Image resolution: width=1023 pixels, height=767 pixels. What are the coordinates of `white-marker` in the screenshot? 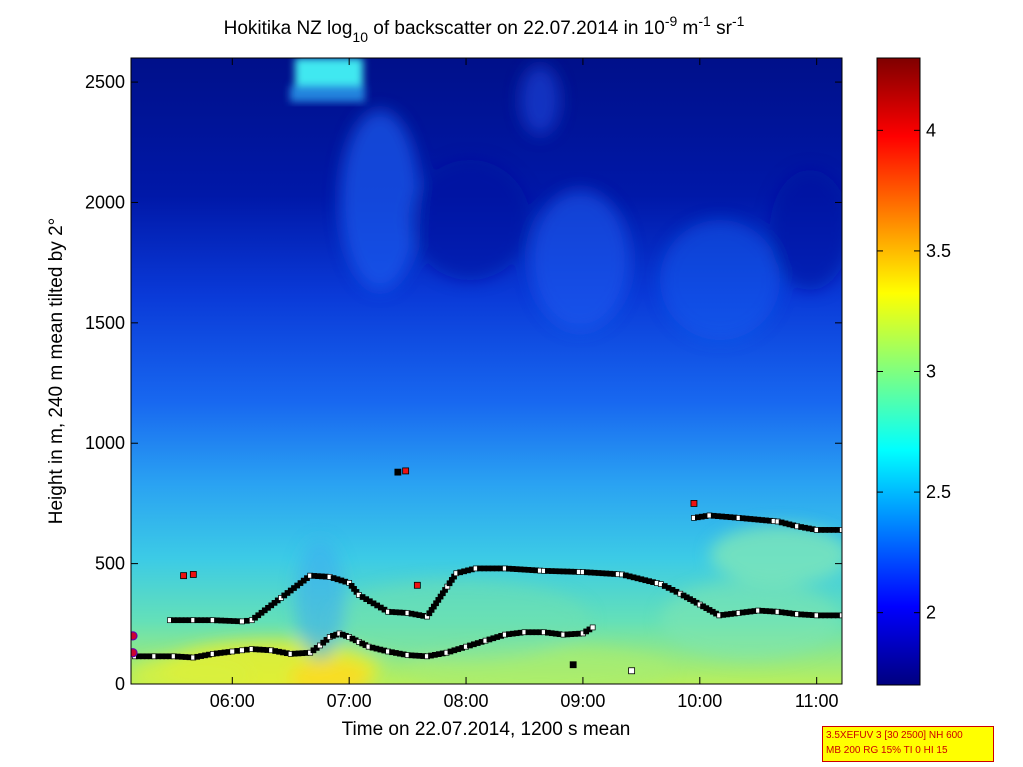 It's located at (632, 671).